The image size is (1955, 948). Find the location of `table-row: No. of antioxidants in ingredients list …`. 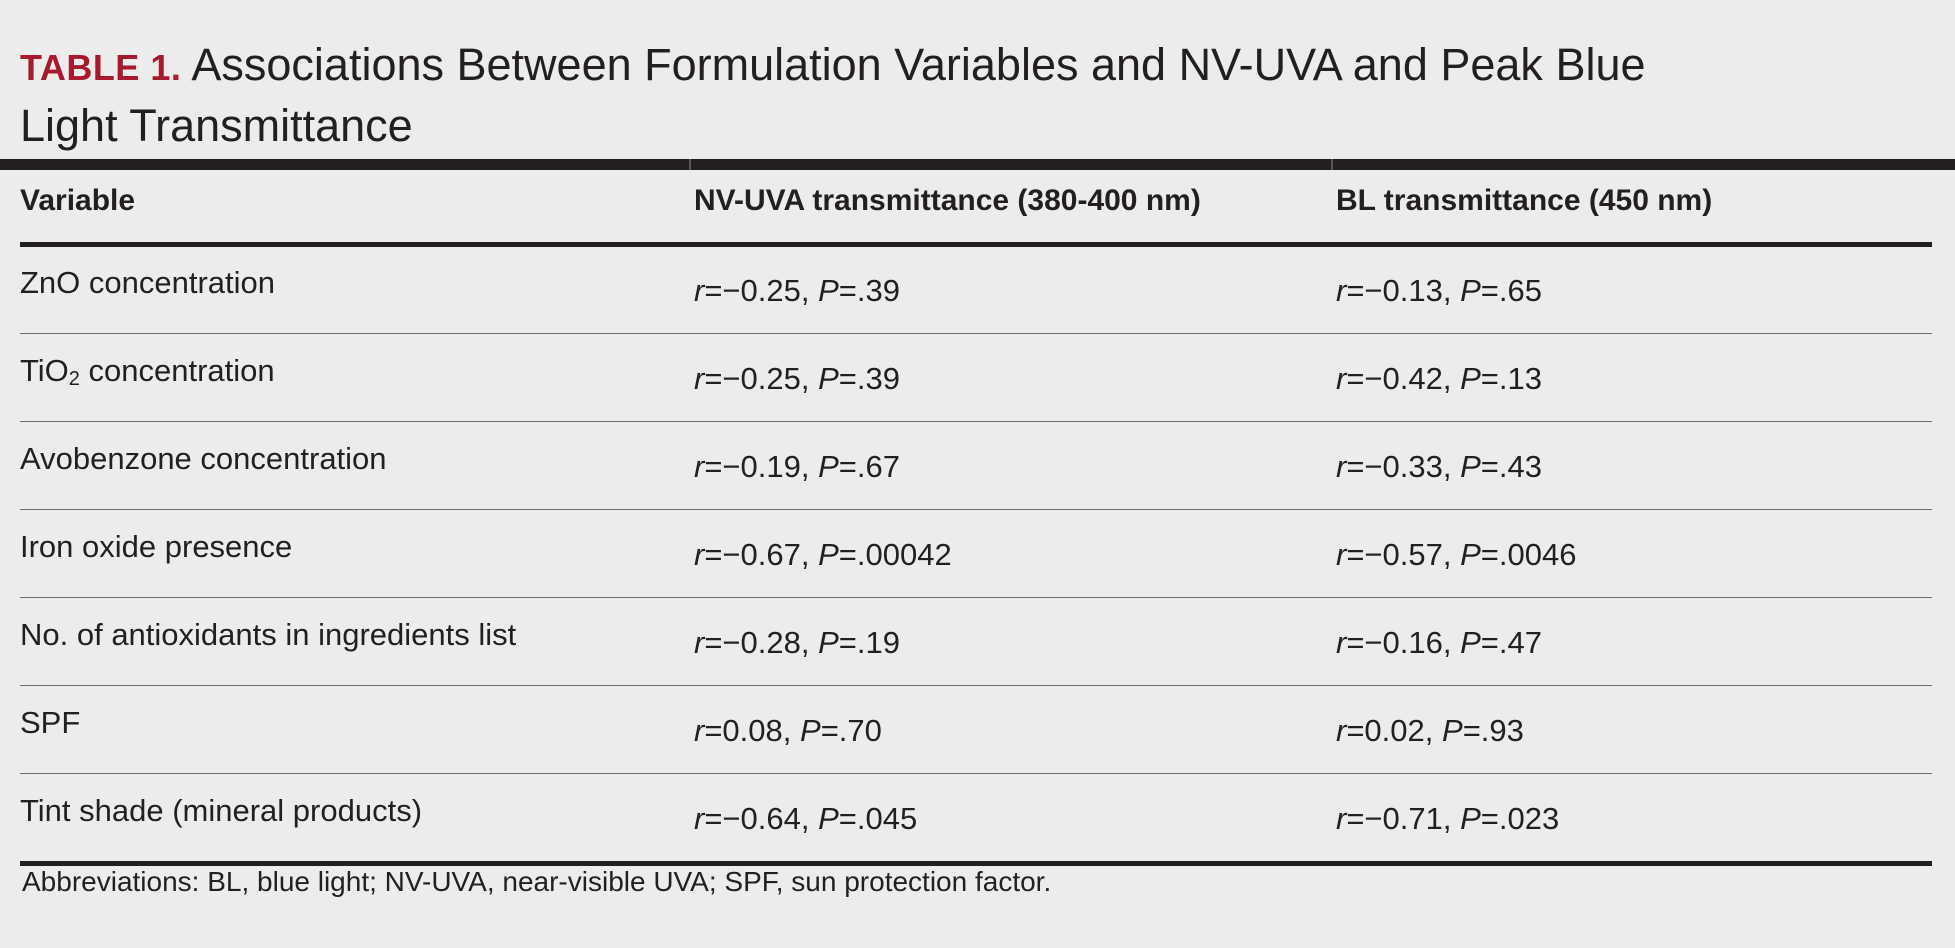

table-row: No. of antioxidants in ingredients list … is located at coordinates (976, 642).